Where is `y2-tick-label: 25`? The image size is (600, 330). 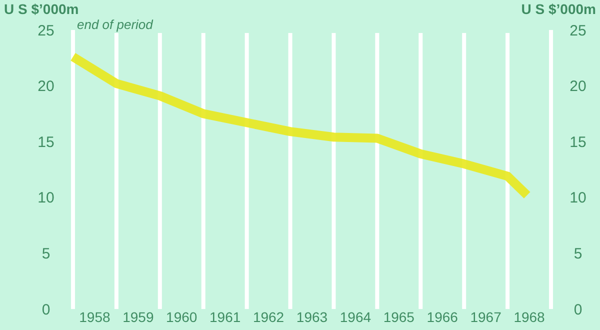 y2-tick-label: 25 is located at coordinates (578, 31).